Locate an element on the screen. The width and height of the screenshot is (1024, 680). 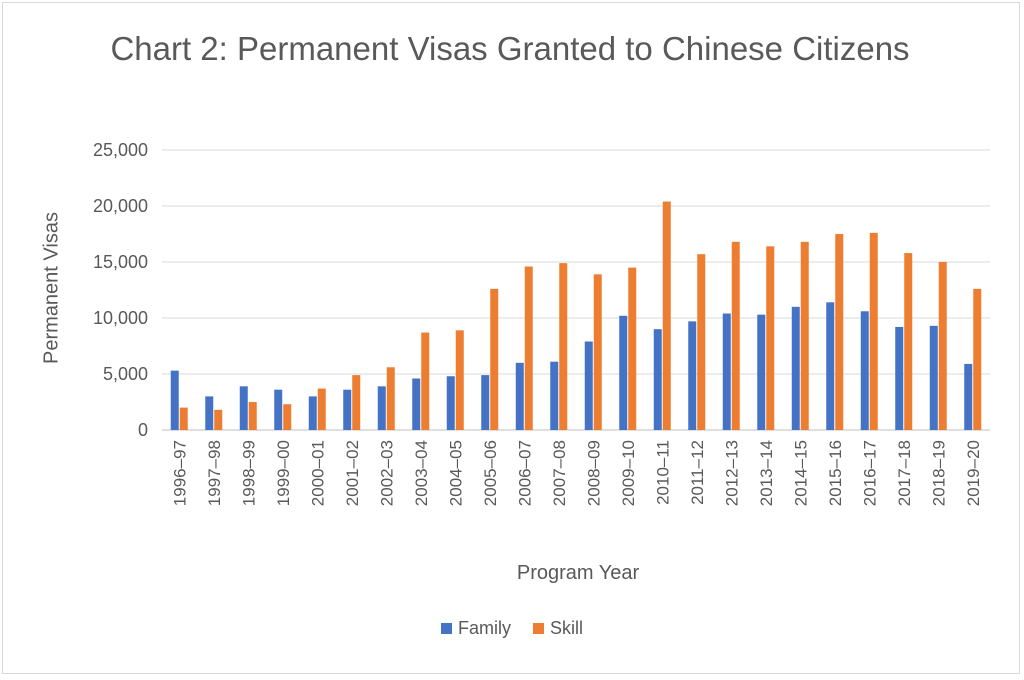
x-tick-label: 2011–12 is located at coordinates (697, 472).